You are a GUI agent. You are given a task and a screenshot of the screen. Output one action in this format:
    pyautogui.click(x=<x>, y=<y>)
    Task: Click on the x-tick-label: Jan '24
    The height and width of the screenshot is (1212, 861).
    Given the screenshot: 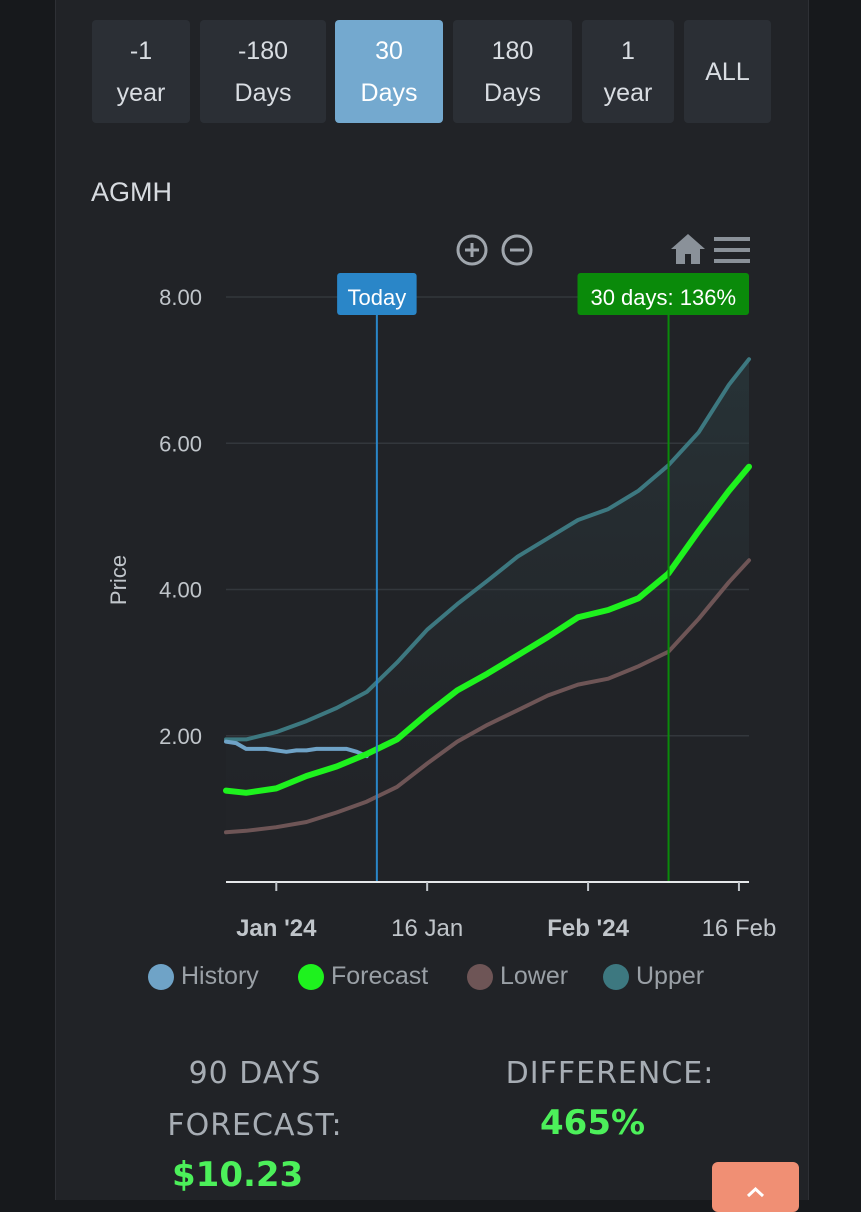 What is the action you would take?
    pyautogui.click(x=276, y=928)
    